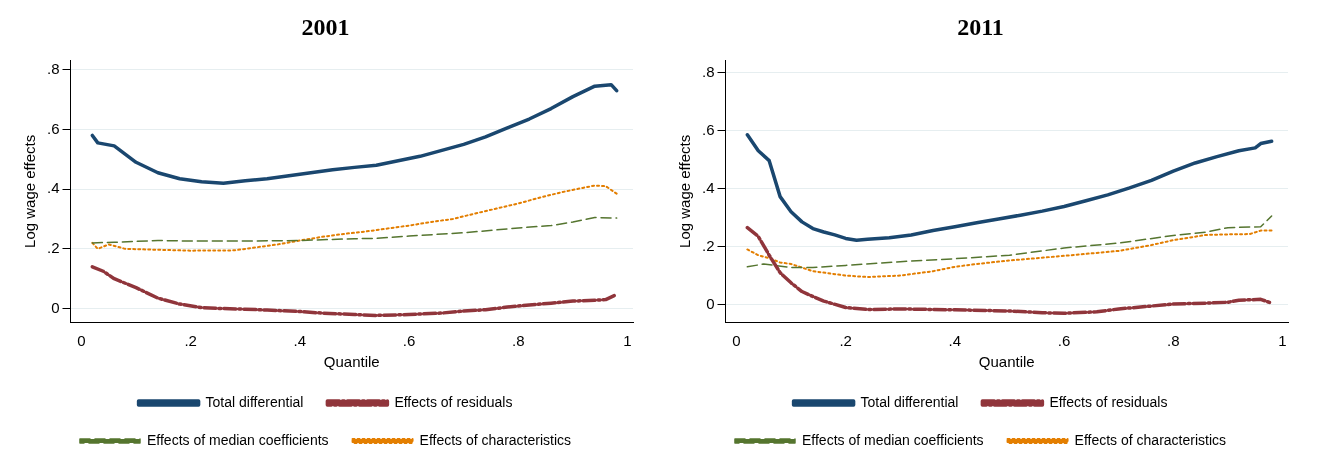 The height and width of the screenshot is (468, 1319). I want to click on chart-title: 2011, so click(980, 26).